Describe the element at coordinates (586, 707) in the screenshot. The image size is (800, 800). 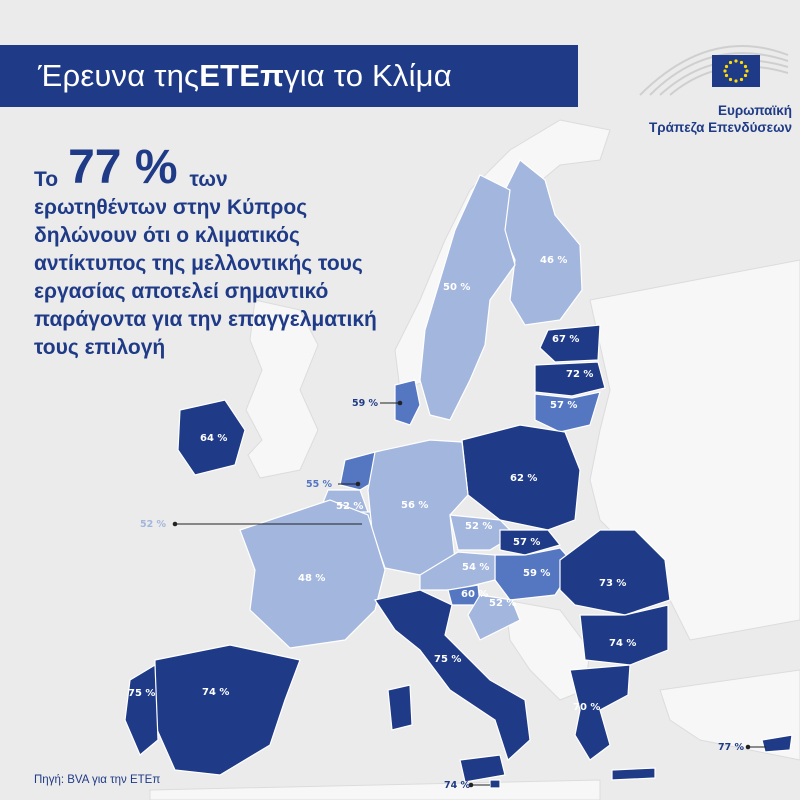
I see `label-greece: 70 %` at that location.